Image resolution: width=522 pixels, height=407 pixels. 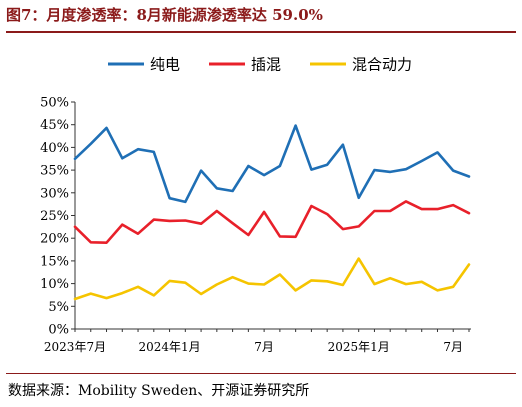 What do you see at coordinates (359, 347) in the screenshot?
I see `x-tick-label: 2025年1月` at bounding box center [359, 347].